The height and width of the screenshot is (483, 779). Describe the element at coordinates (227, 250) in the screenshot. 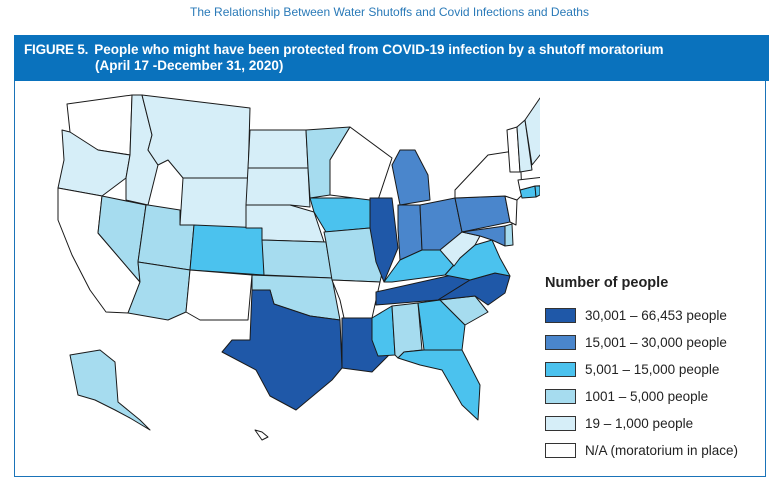

I see `state-co` at that location.